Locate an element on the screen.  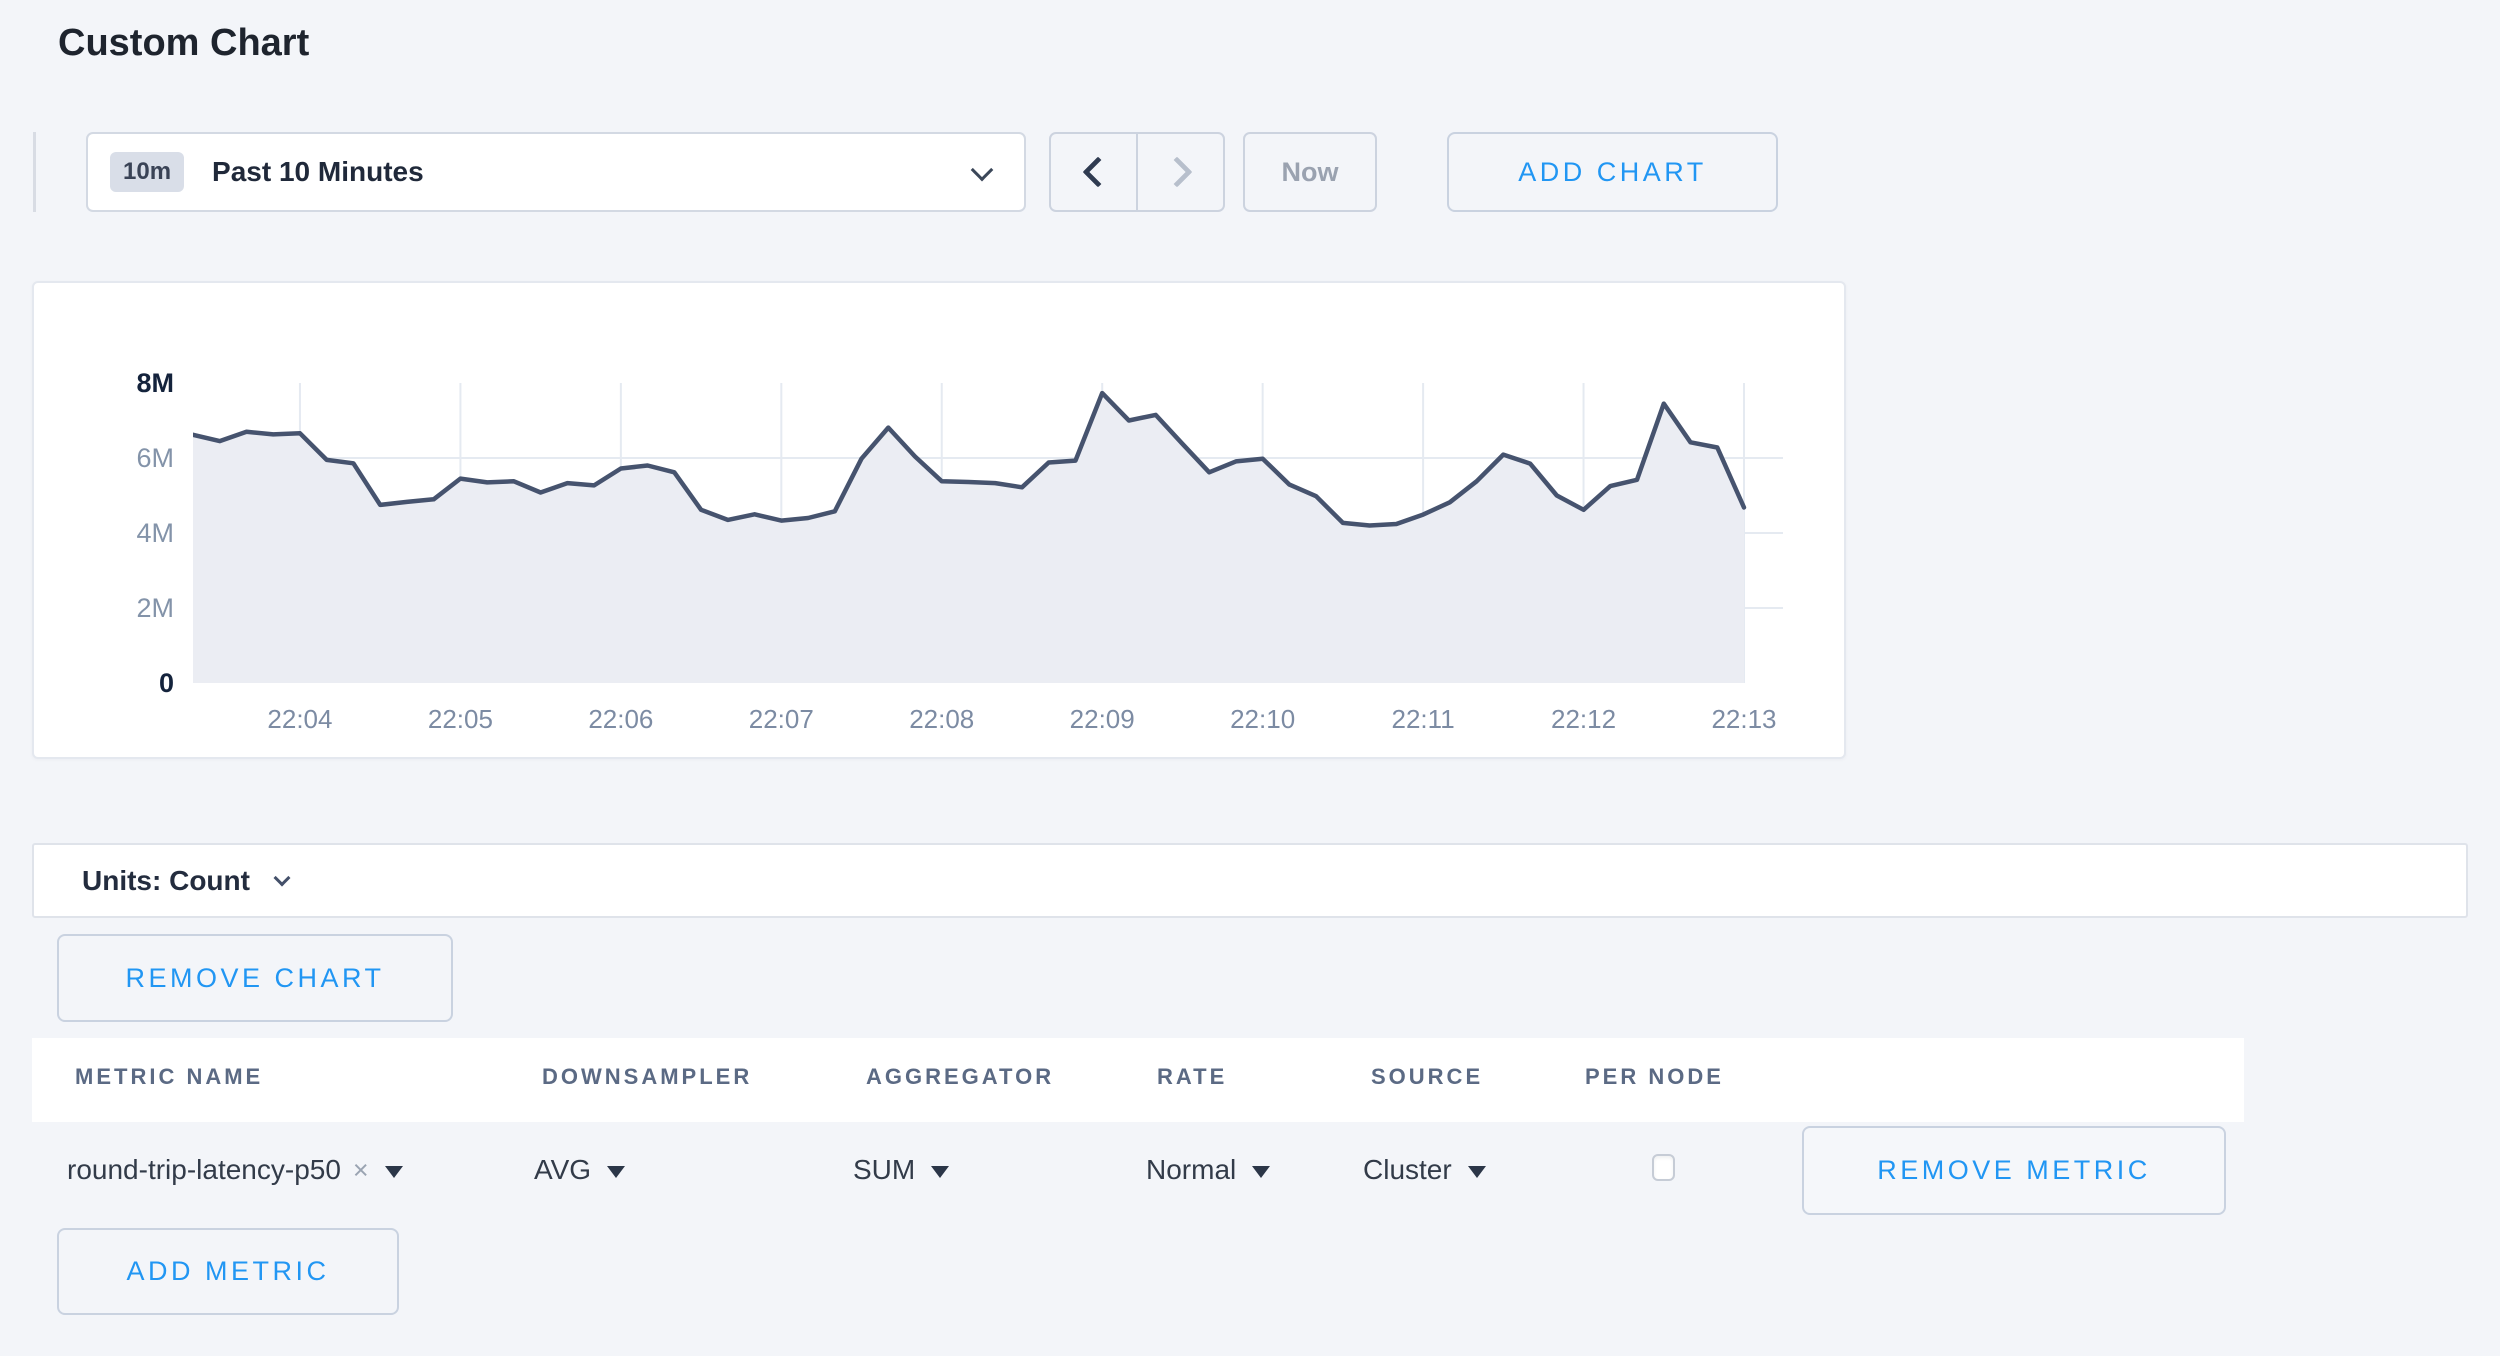
prev-time-button is located at coordinates (1093, 172).